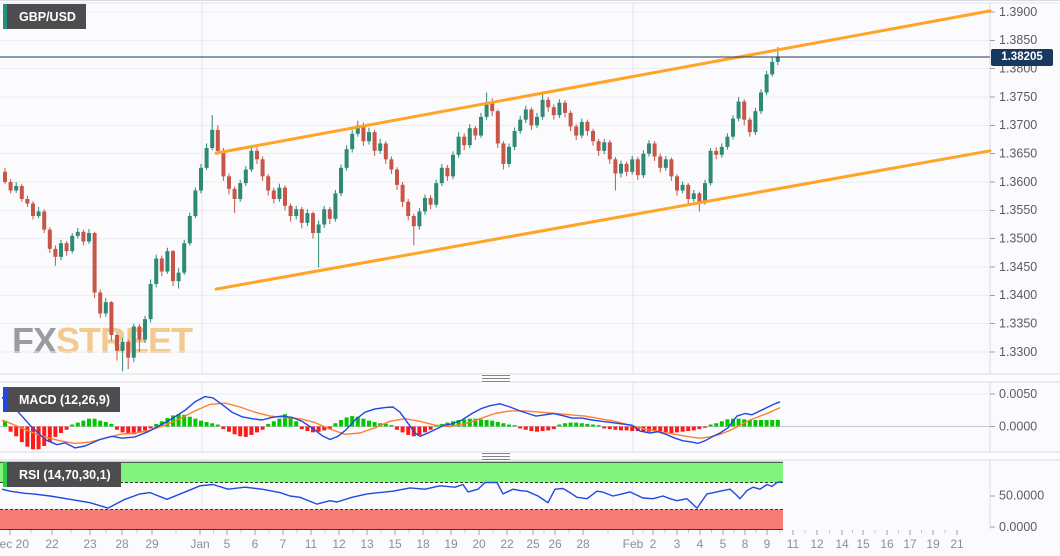 This screenshot has height=556, width=1060. Describe the element at coordinates (391, 472) in the screenshot. I see `rsi-overbought-band` at that location.